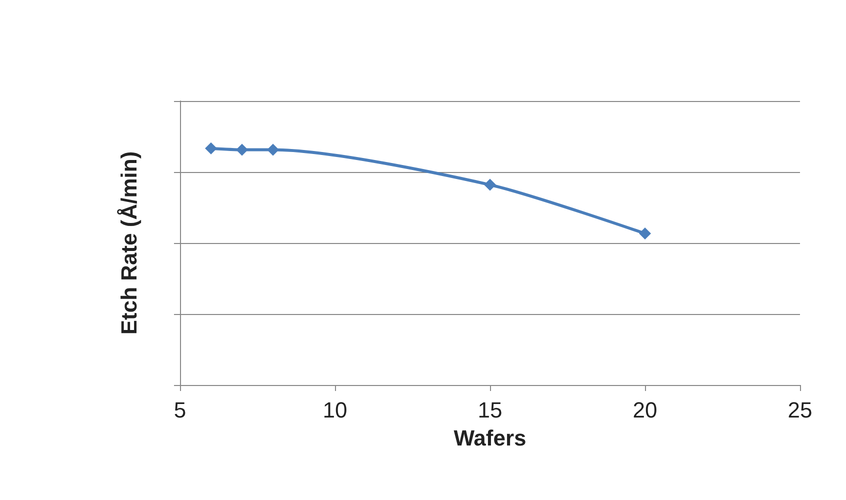  I want to click on x-tick-label: 25, so click(800, 410).